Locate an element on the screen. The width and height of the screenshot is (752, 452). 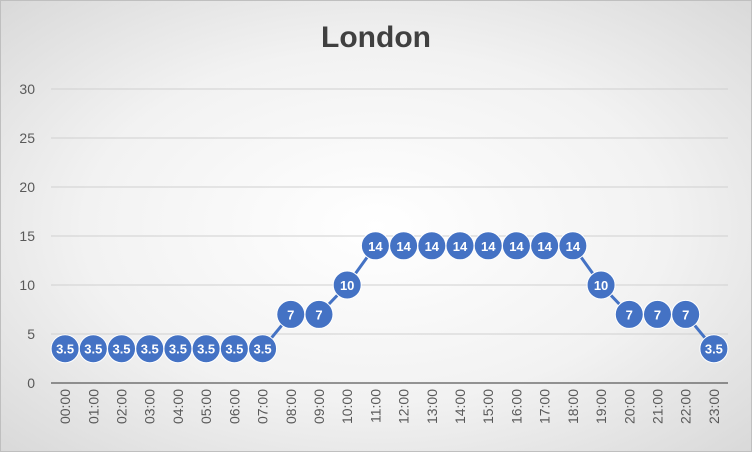
x-tick-label: 22:00 is located at coordinates (686, 406).